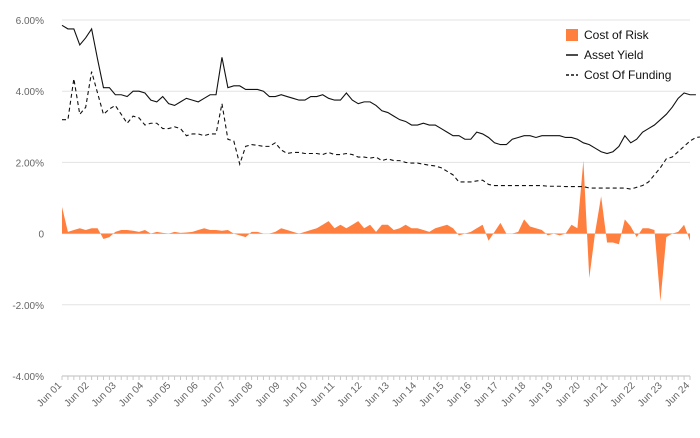  What do you see at coordinates (28, 199) in the screenshot?
I see `y-axis-tick-labels: 6.00% 4.00% 2.00% 0 -2.00% -4.00%` at bounding box center [28, 199].